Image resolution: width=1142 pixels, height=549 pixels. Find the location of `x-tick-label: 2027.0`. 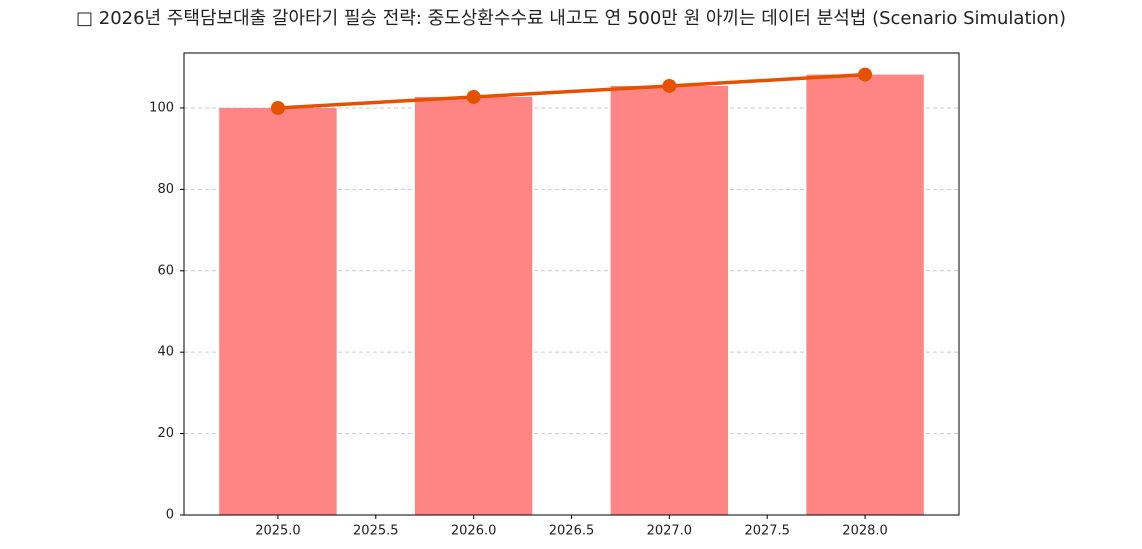

x-tick-label: 2027.0 is located at coordinates (670, 531).